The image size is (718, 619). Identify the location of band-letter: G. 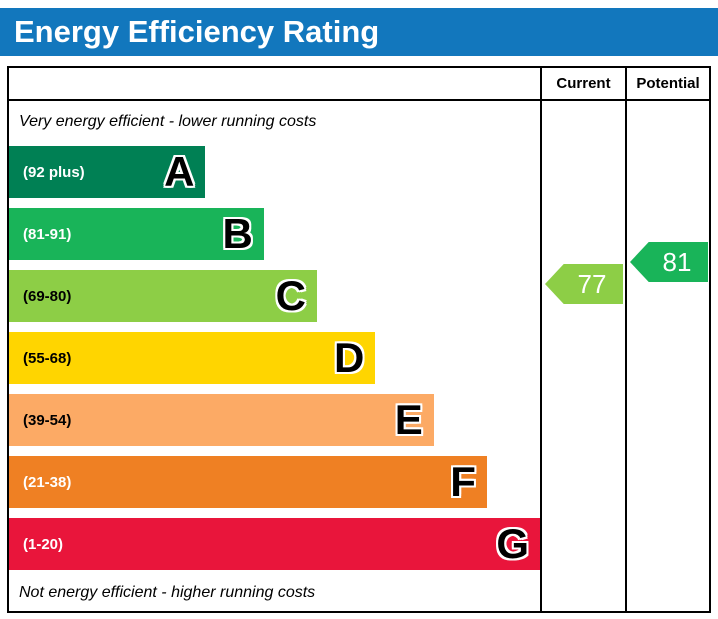
(512, 543).